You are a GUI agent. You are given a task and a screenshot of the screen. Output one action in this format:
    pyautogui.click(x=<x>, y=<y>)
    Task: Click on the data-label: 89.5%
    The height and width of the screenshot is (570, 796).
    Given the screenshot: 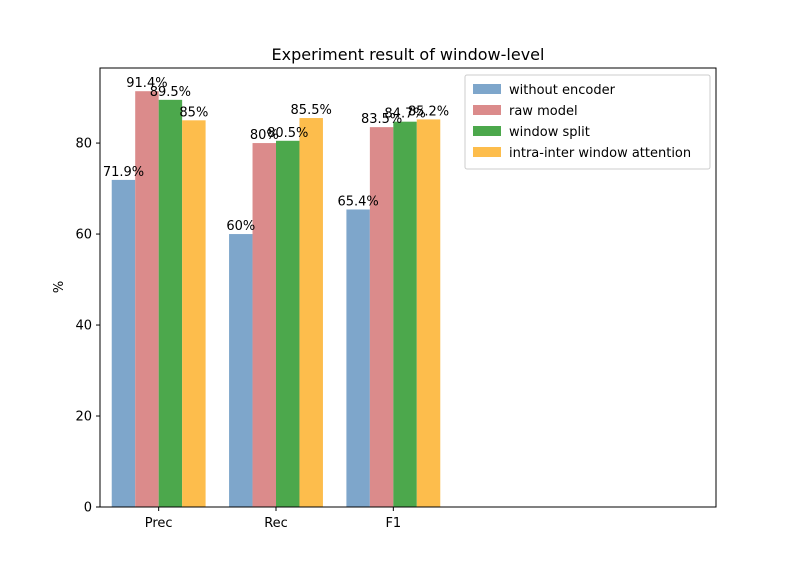 What is the action you would take?
    pyautogui.click(x=170, y=92)
    